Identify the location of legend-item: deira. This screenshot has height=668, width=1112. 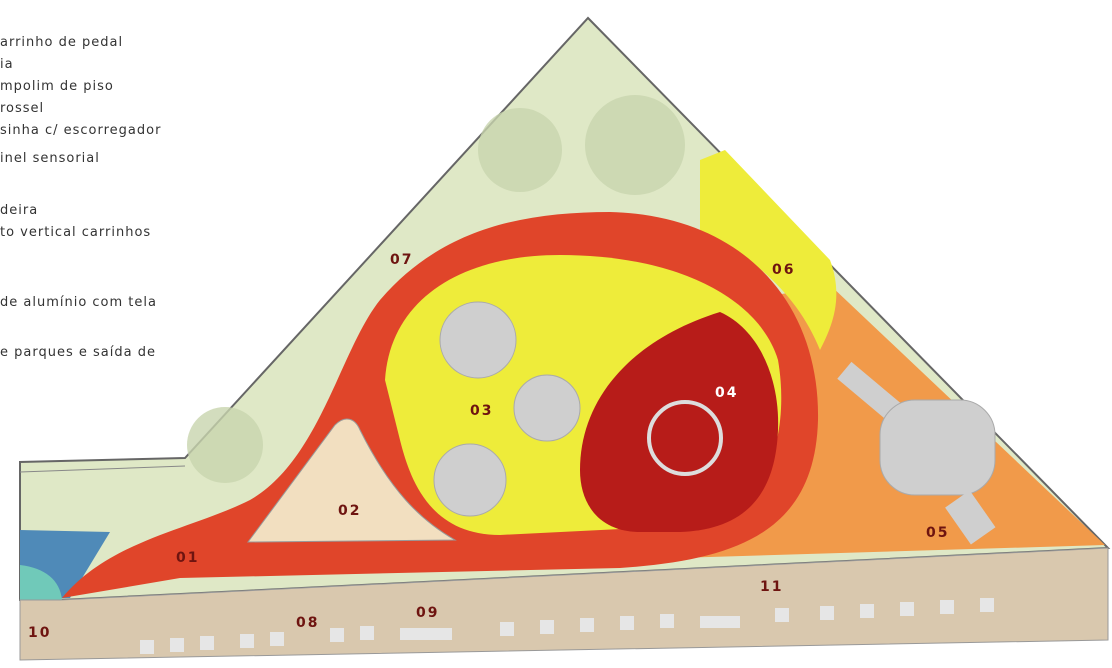
(19, 210).